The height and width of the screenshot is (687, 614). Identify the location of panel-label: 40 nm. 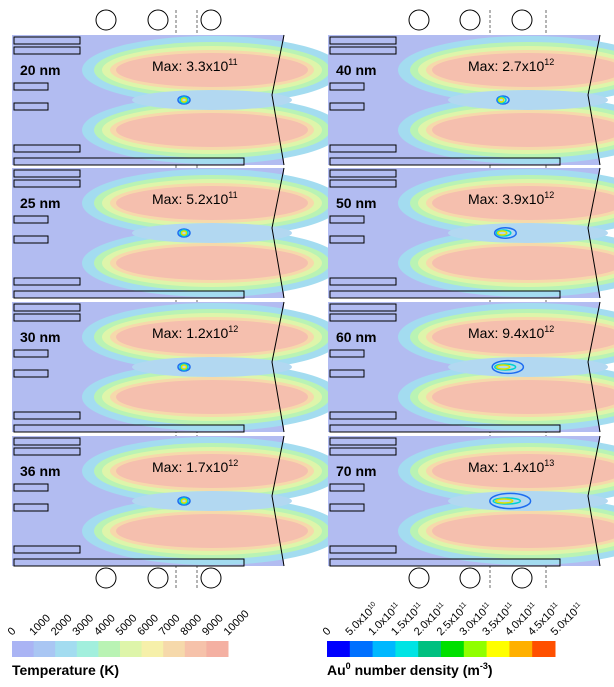
(356, 70).